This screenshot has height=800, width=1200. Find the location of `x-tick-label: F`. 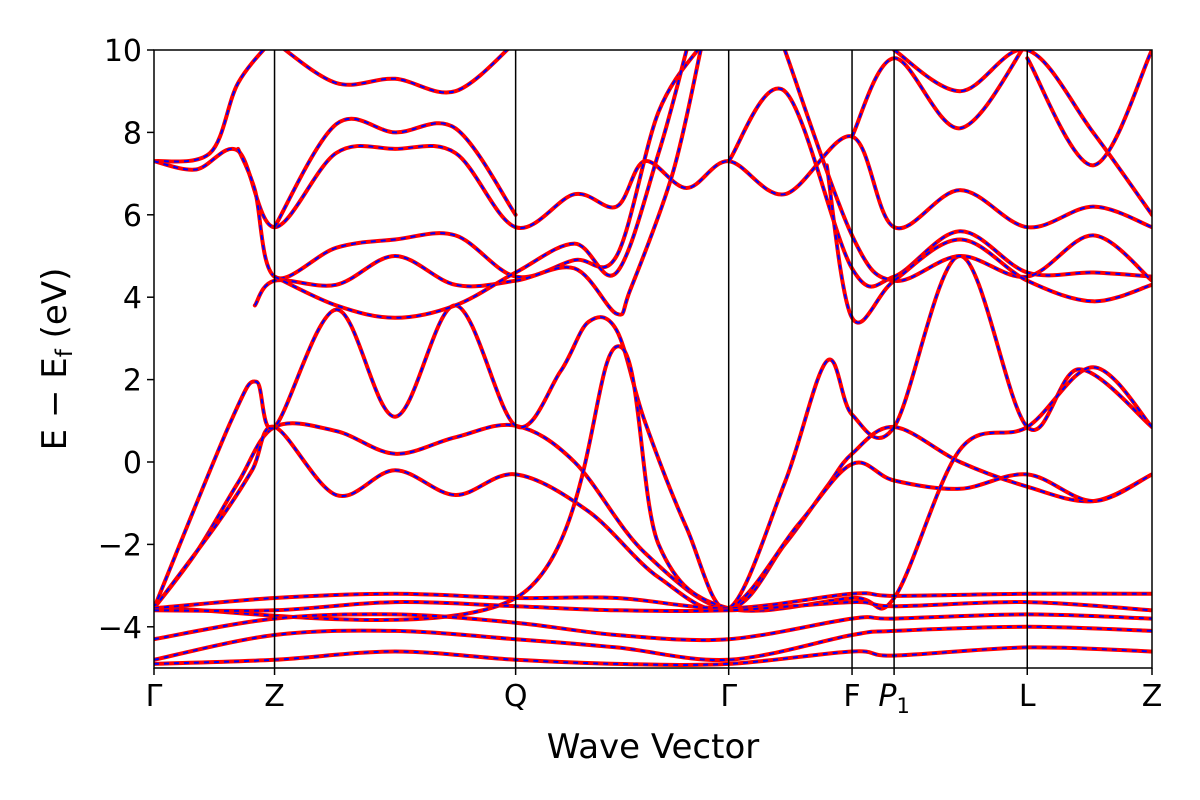

x-tick-label: F is located at coordinates (851, 696).